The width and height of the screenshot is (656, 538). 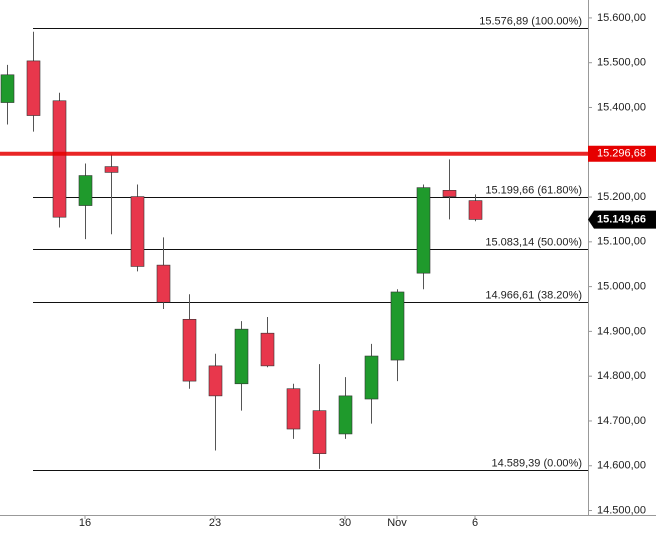 I want to click on y-tick-label: 14.900,00, so click(x=621, y=331).